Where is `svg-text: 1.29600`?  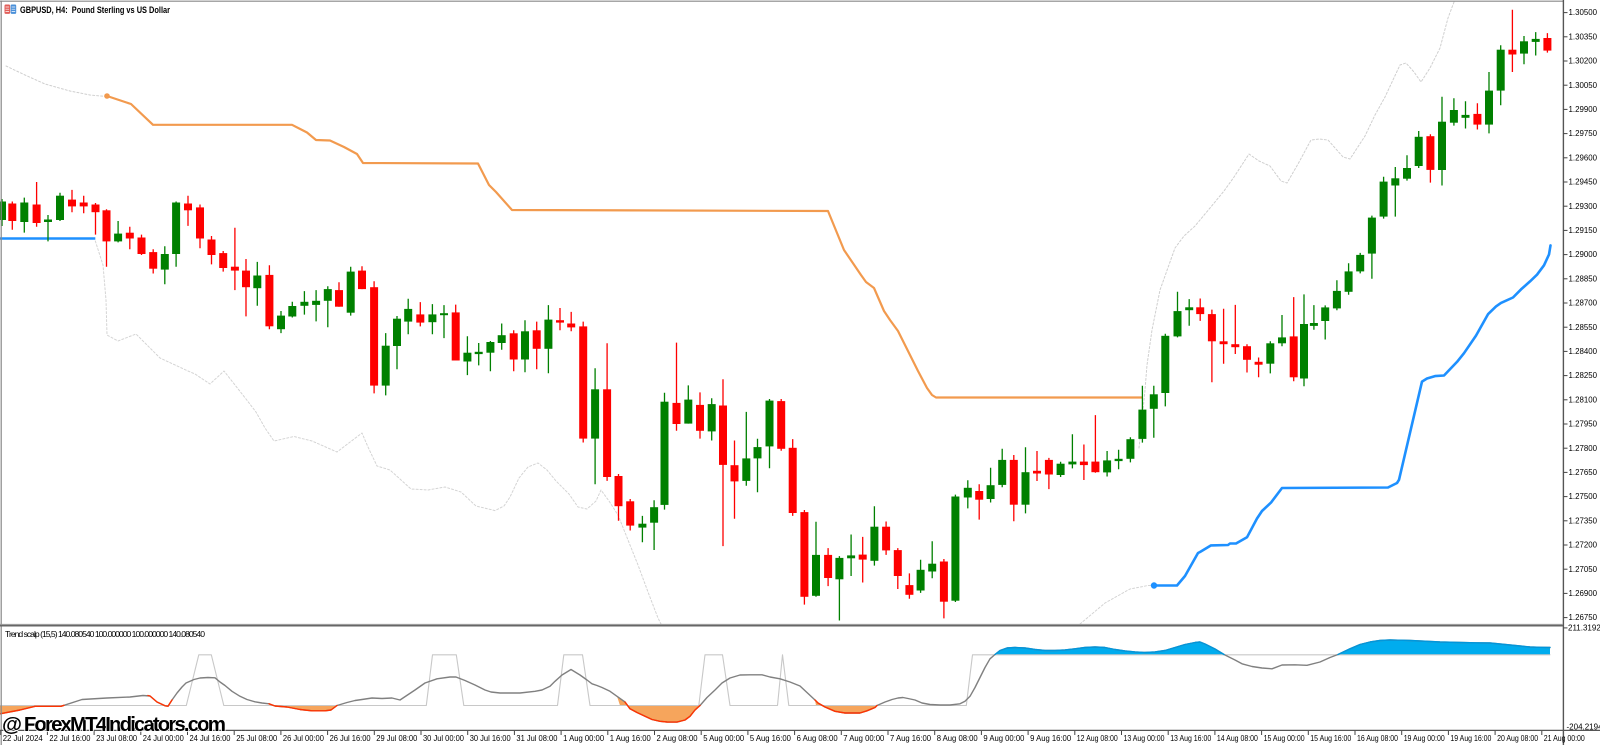 svg-text: 1.29600 is located at coordinates (1583, 157).